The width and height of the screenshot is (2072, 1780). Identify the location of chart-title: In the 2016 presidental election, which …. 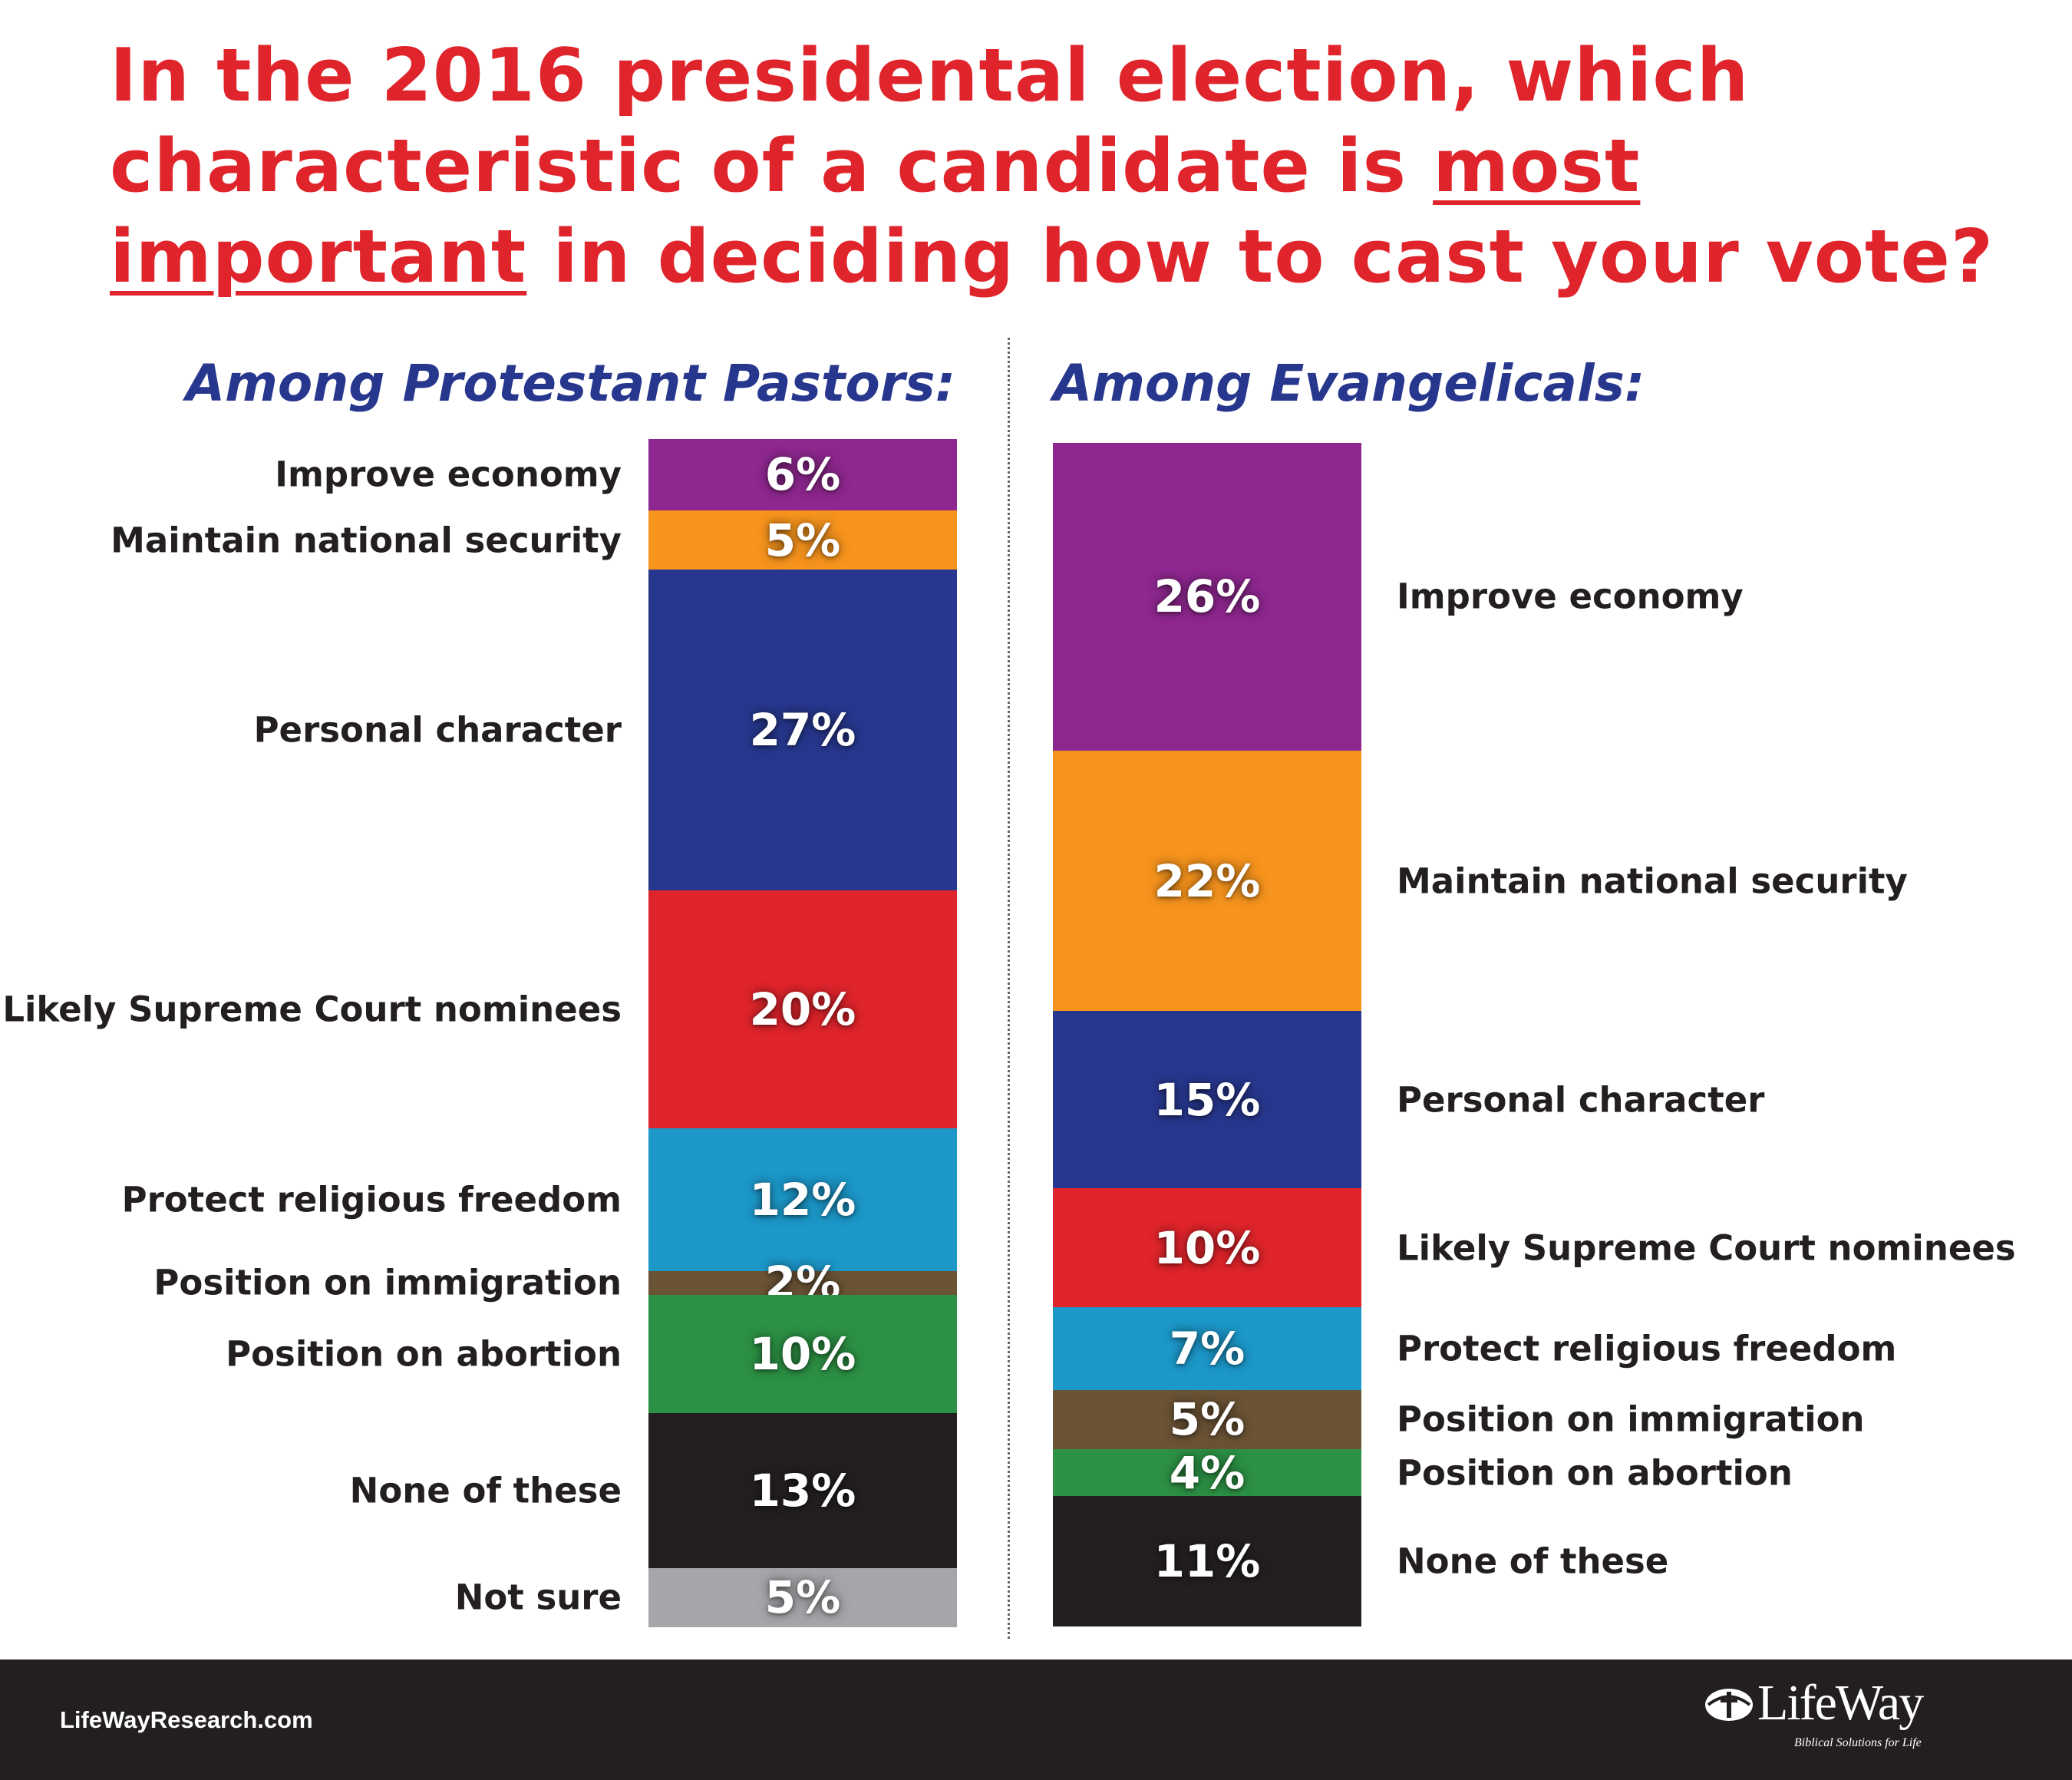
(1052, 167).